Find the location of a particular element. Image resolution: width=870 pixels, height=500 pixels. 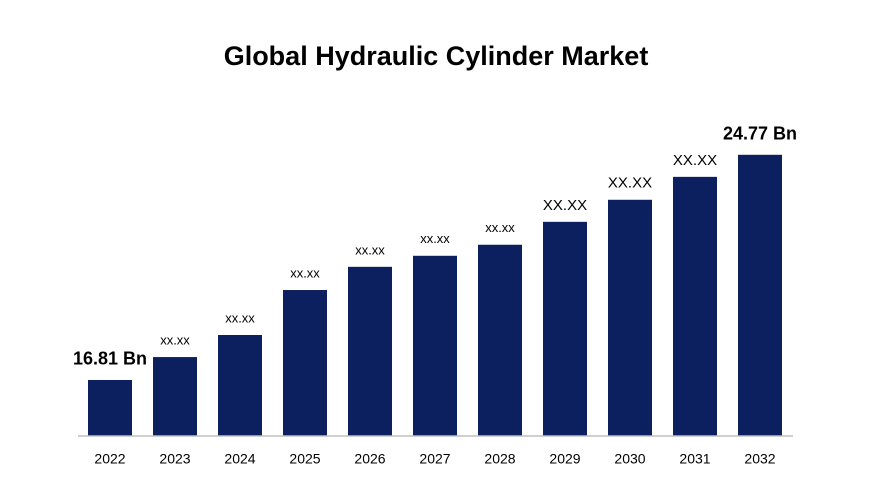

x-tick-label: 2025 is located at coordinates (304, 459).